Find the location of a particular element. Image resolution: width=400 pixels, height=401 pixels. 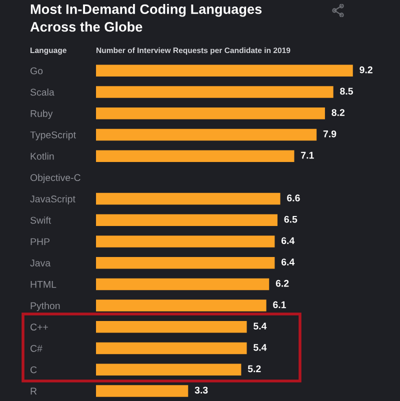

chart-title: Most In-Demand Coding Languages Across the Globe is located at coordinates (146, 18).